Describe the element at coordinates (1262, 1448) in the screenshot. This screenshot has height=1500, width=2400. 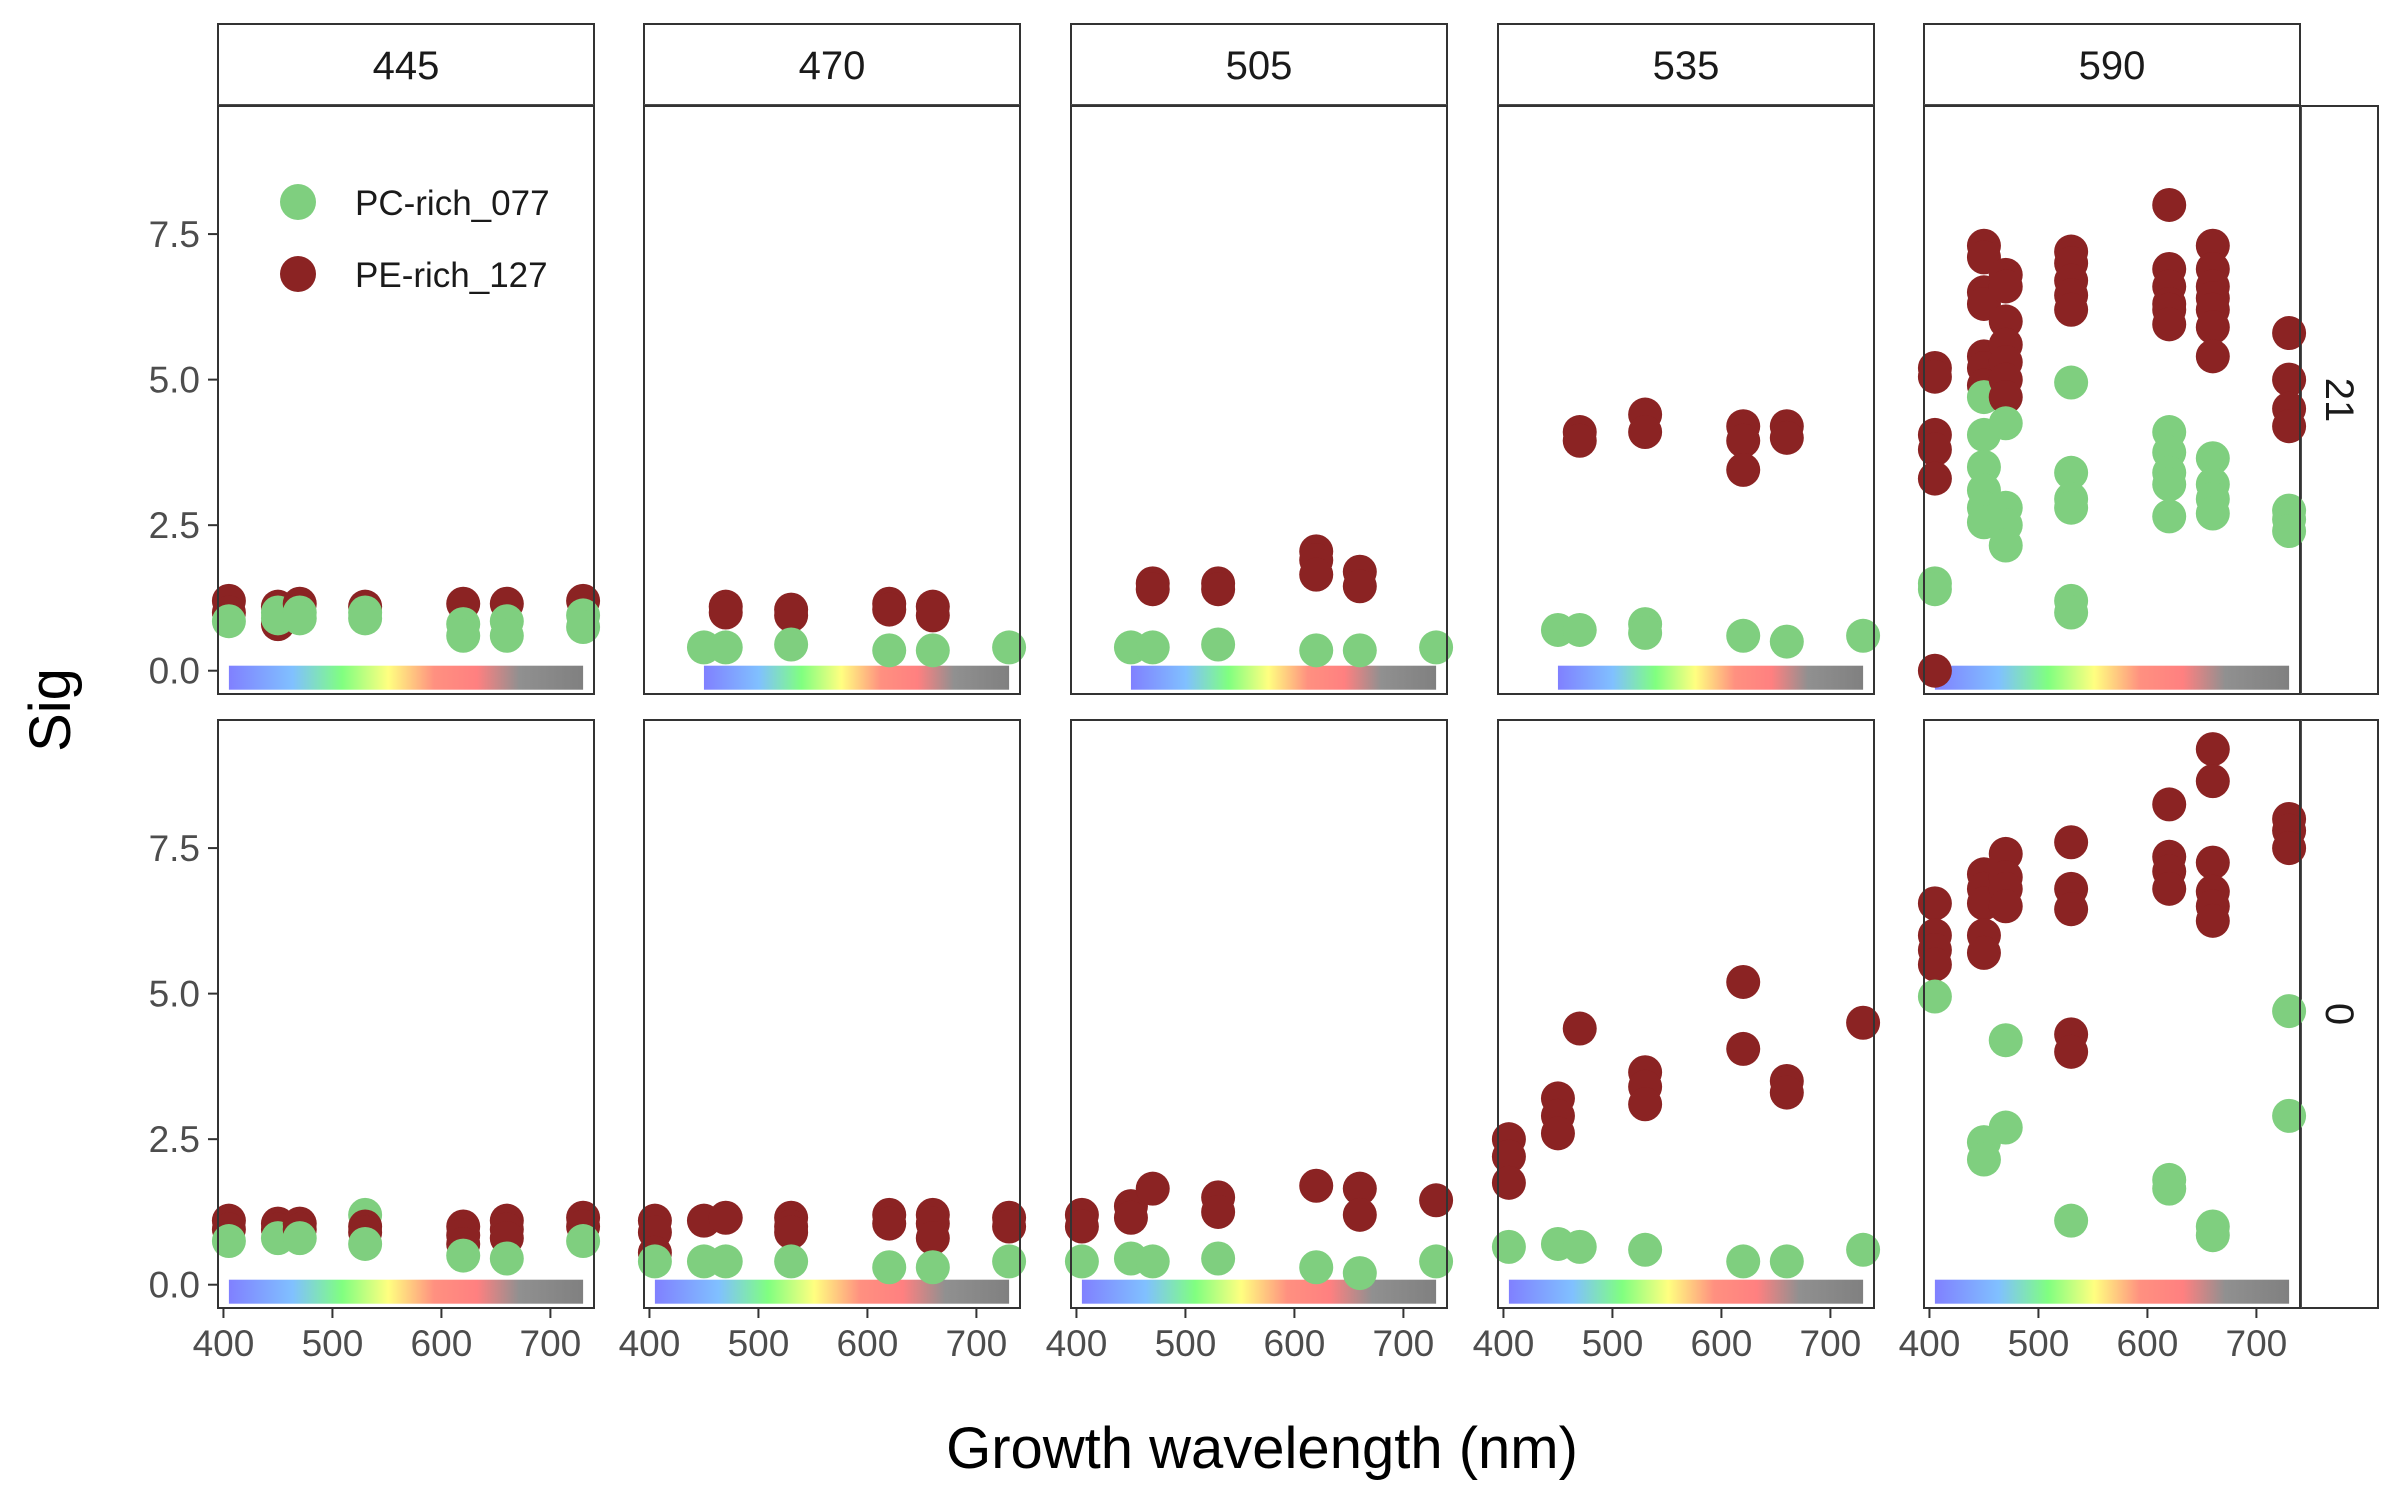
I see `x-axis-title: Growth wavelength (nm)` at that location.